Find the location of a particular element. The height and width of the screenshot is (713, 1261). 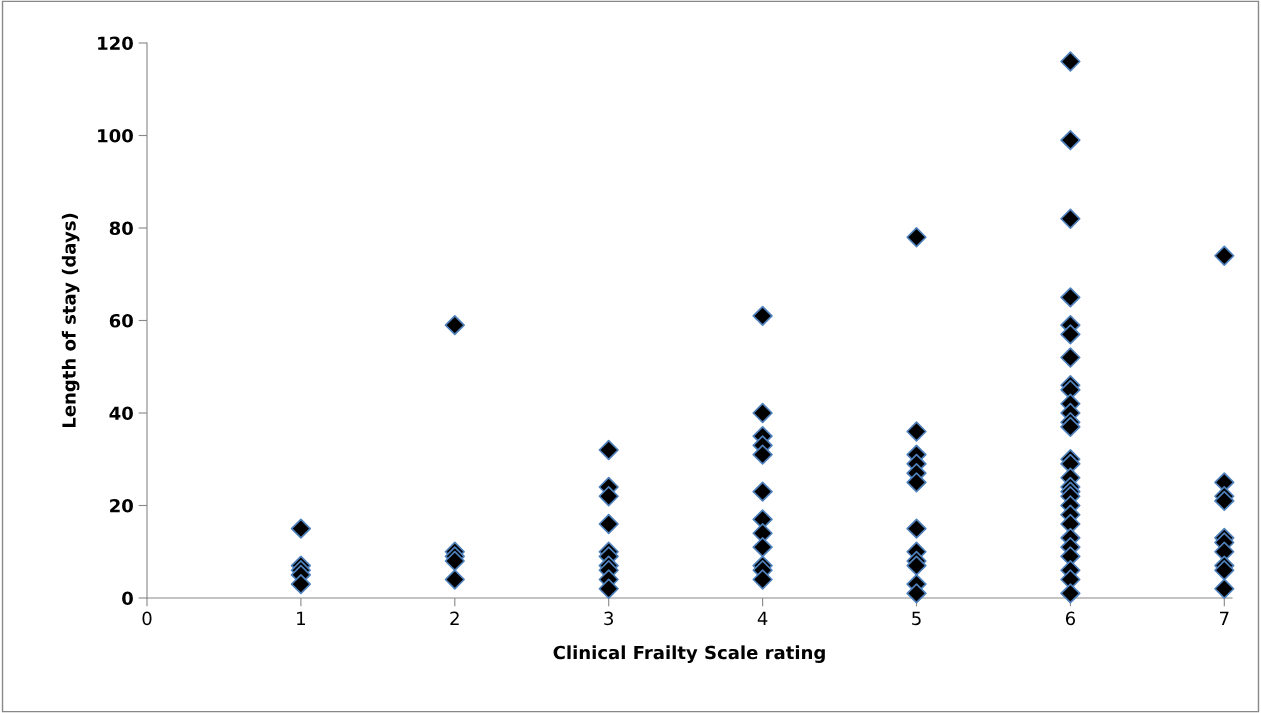

y-tick-label: 120 is located at coordinates (115, 43).